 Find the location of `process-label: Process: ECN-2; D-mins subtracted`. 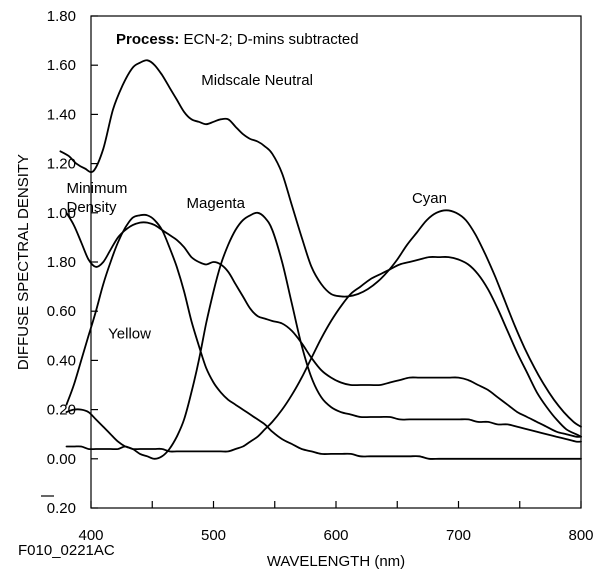

process-label: Process: ECN-2; D-mins subtracted is located at coordinates (237, 39).